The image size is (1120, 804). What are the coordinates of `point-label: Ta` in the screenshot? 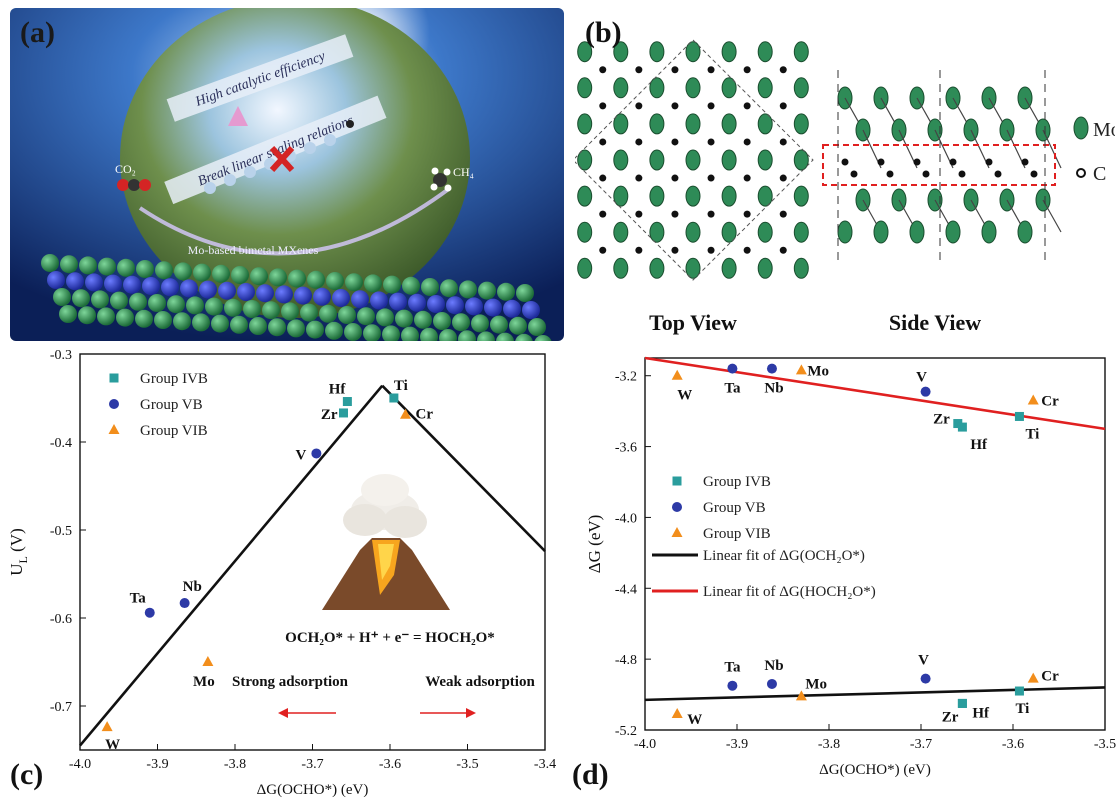 It's located at (732, 389).